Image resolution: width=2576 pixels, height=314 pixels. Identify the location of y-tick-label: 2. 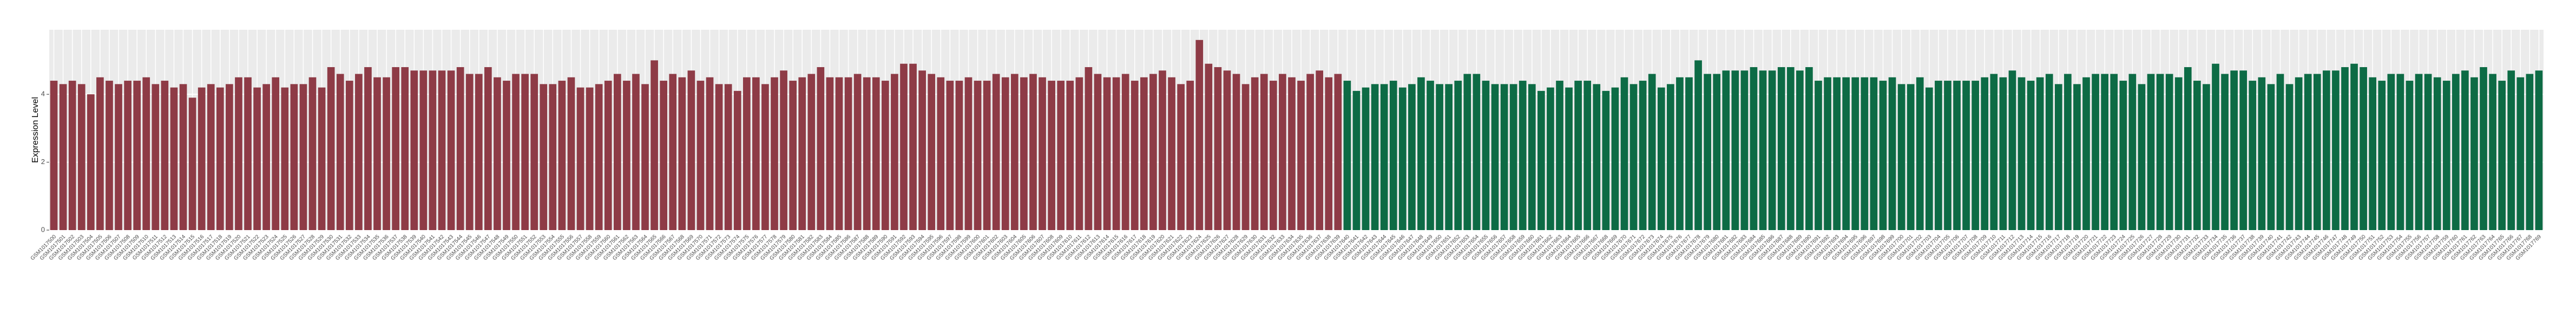
(43, 162).